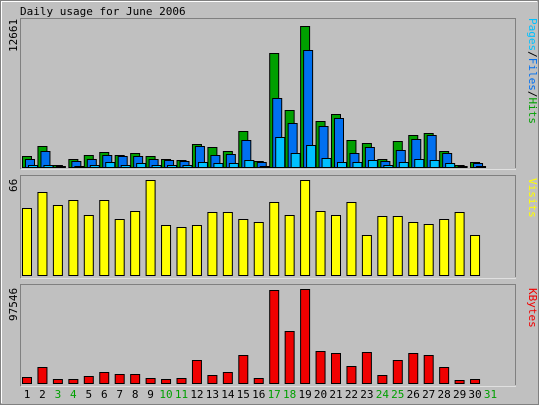 This screenshot has height=405, width=539. What do you see at coordinates (228, 394) in the screenshot?
I see `day-label: 14` at bounding box center [228, 394].